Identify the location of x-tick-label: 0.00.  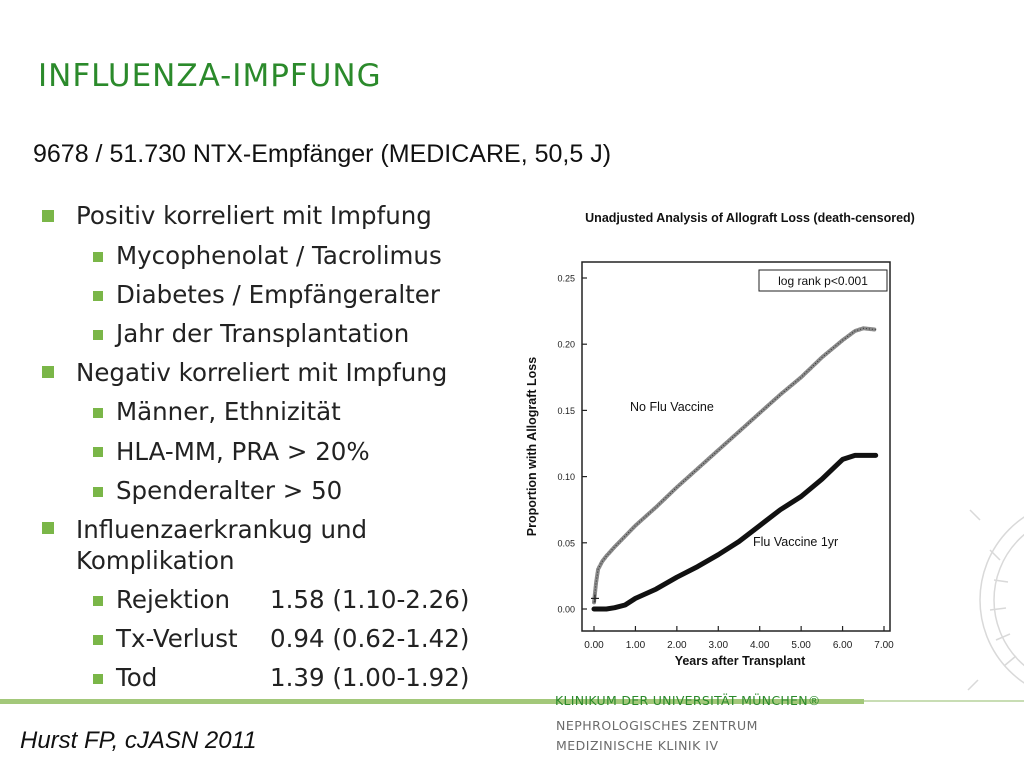
(594, 645).